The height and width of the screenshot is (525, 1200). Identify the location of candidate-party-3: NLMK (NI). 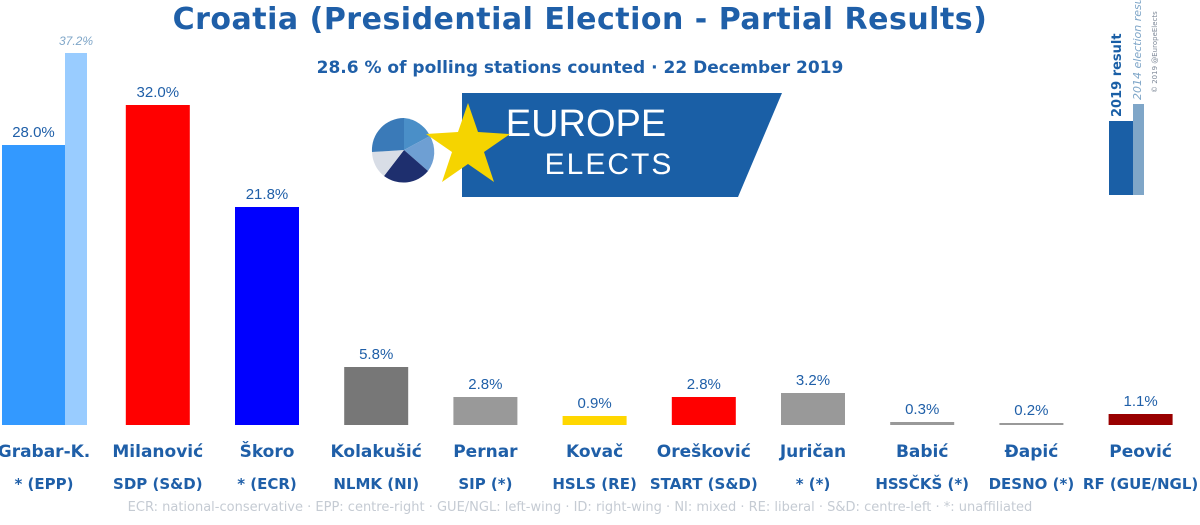
(376, 484).